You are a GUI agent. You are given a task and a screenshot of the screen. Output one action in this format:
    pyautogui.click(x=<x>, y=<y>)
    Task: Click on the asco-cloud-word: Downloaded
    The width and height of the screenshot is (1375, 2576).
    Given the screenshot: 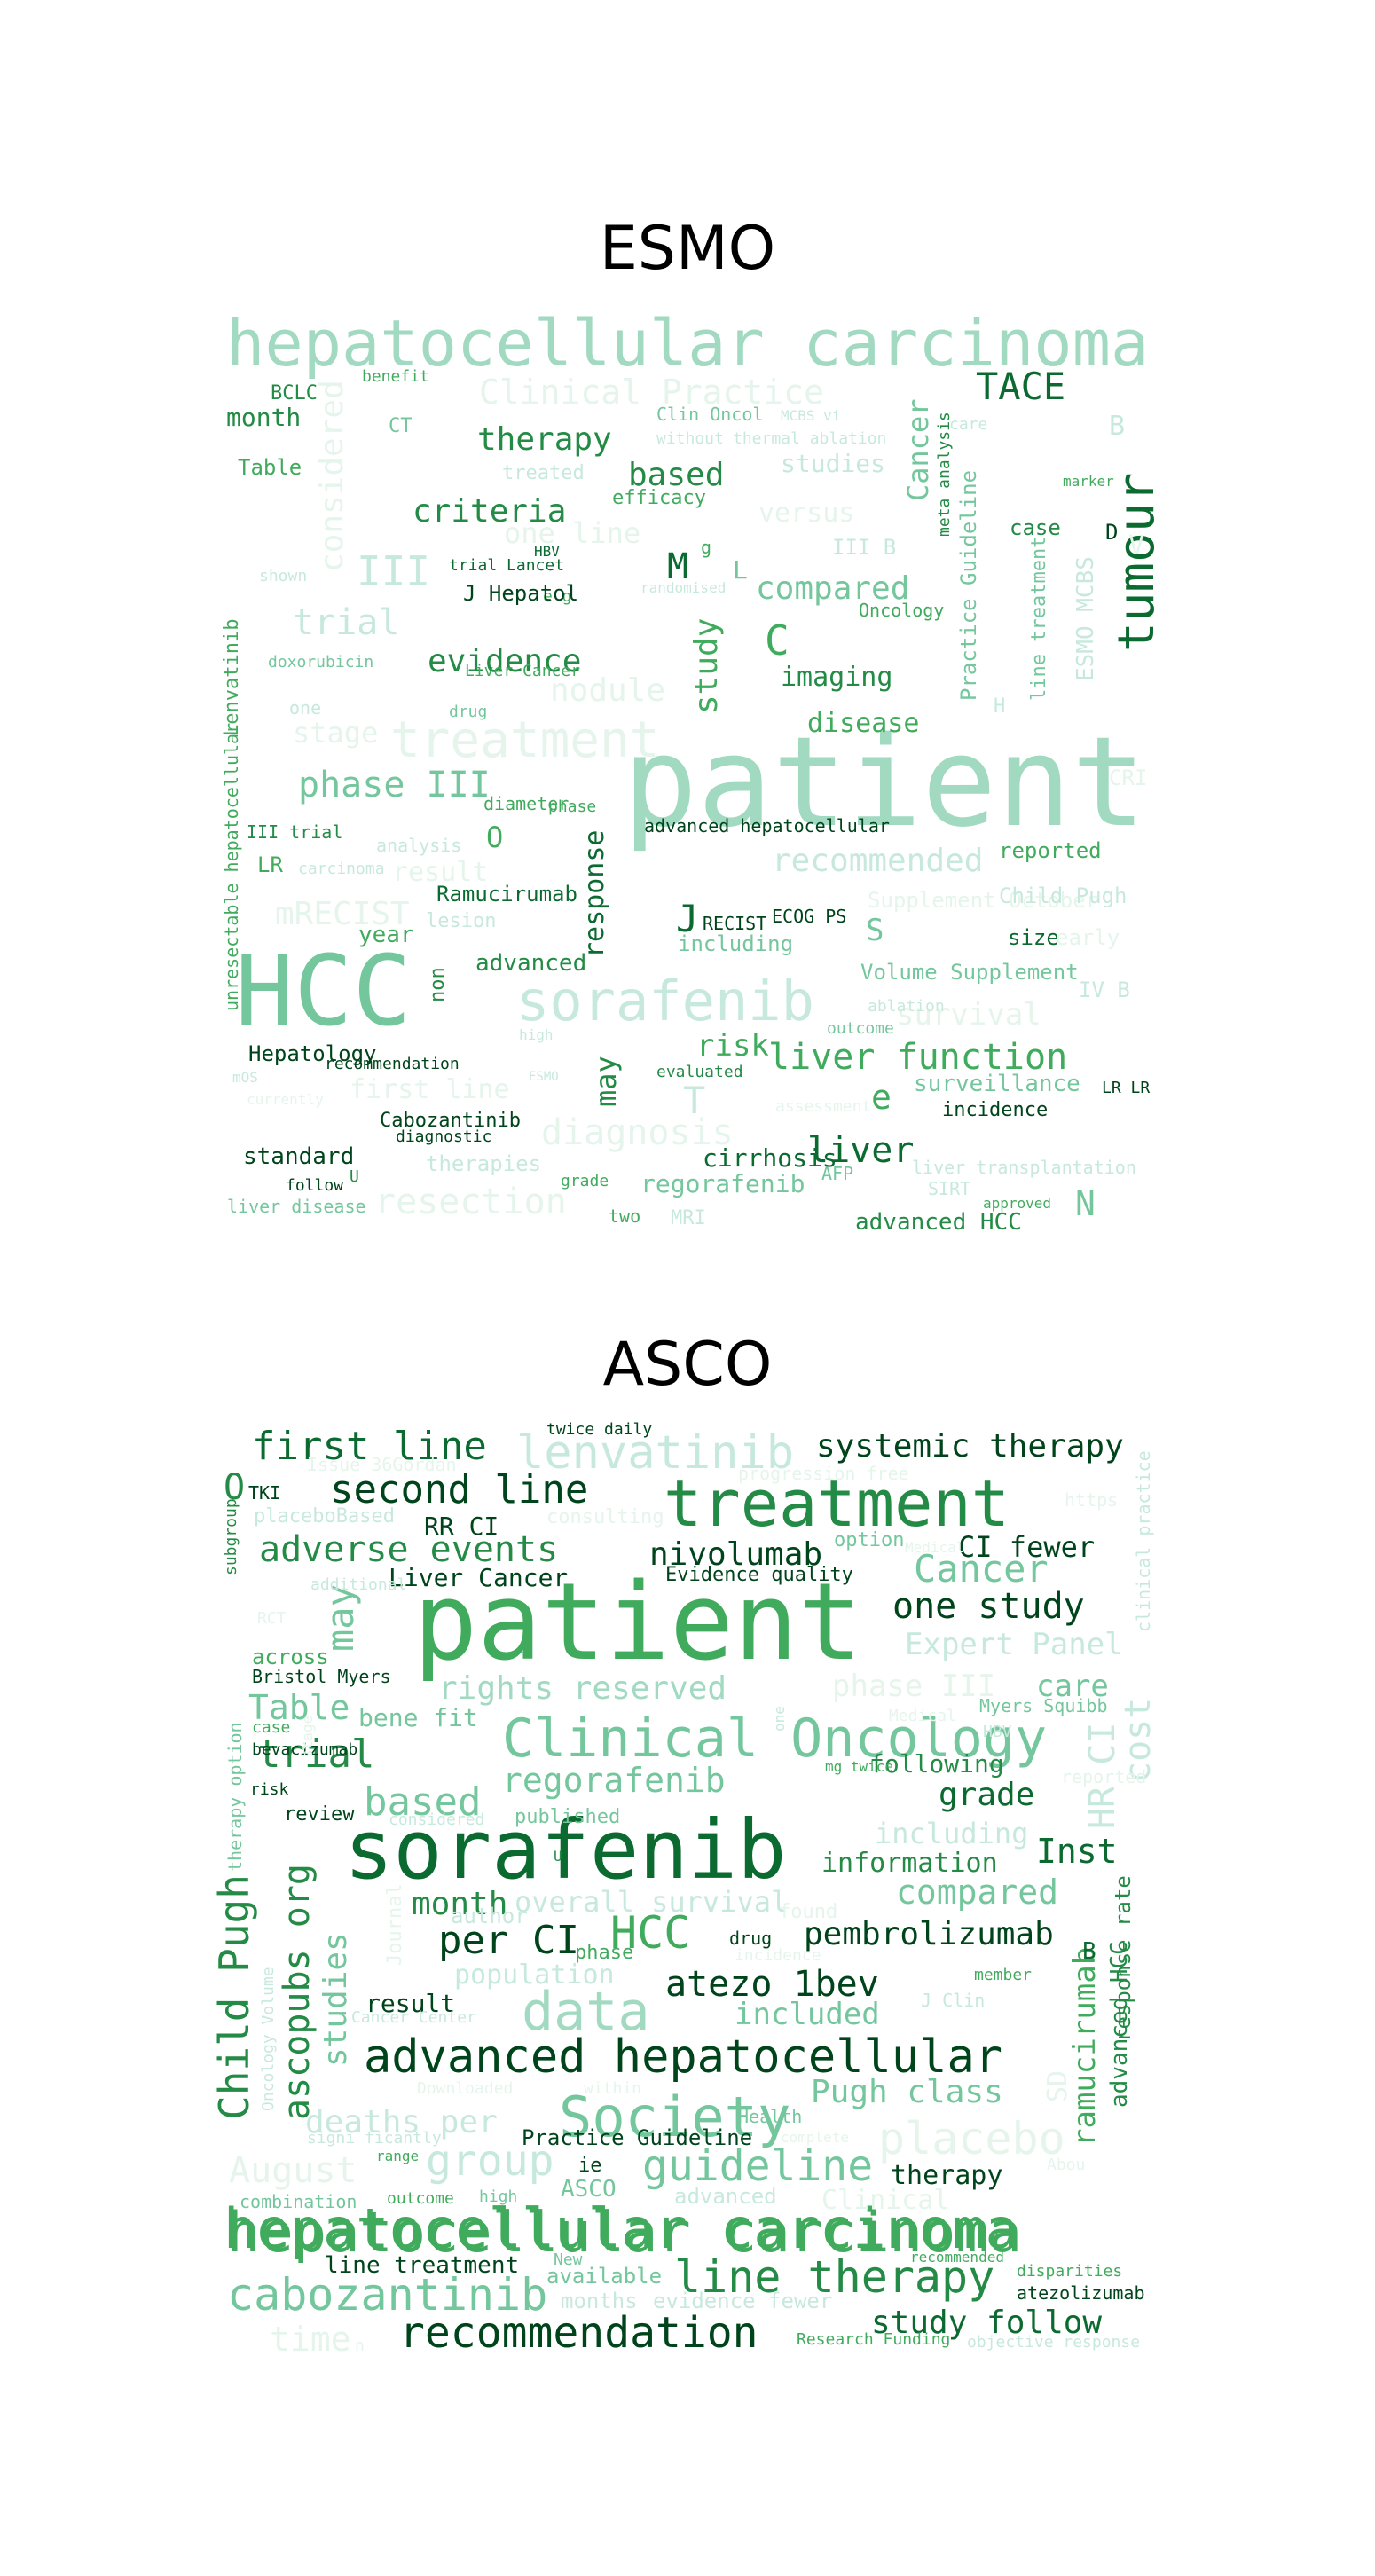 What is the action you would take?
    pyautogui.click(x=465, y=2088)
    